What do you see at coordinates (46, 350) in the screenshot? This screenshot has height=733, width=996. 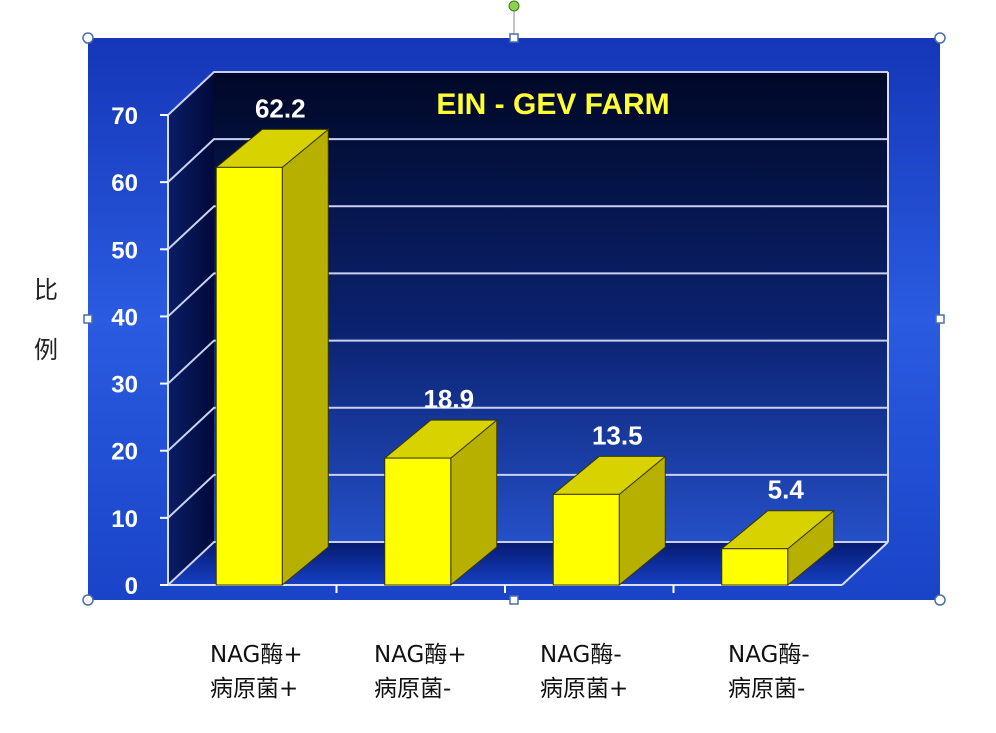 I see `y-axis-title-char: 例` at bounding box center [46, 350].